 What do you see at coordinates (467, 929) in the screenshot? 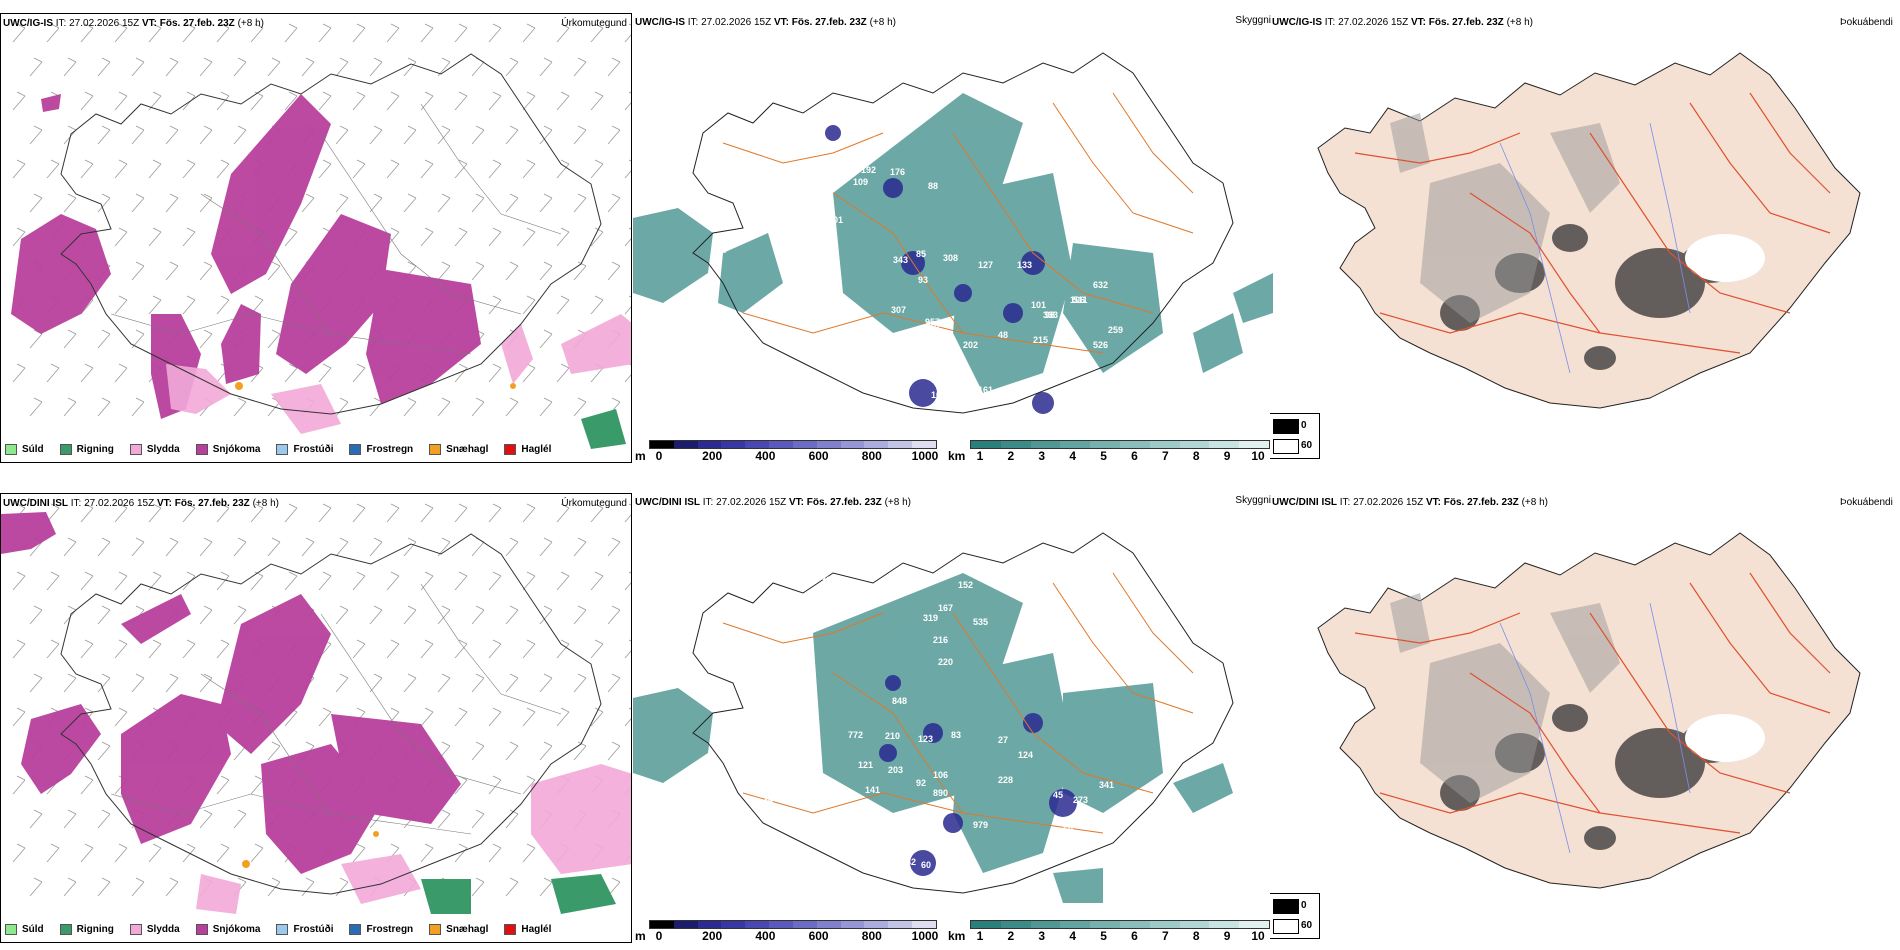
I see `legend-label: Snæhagl` at bounding box center [467, 929].